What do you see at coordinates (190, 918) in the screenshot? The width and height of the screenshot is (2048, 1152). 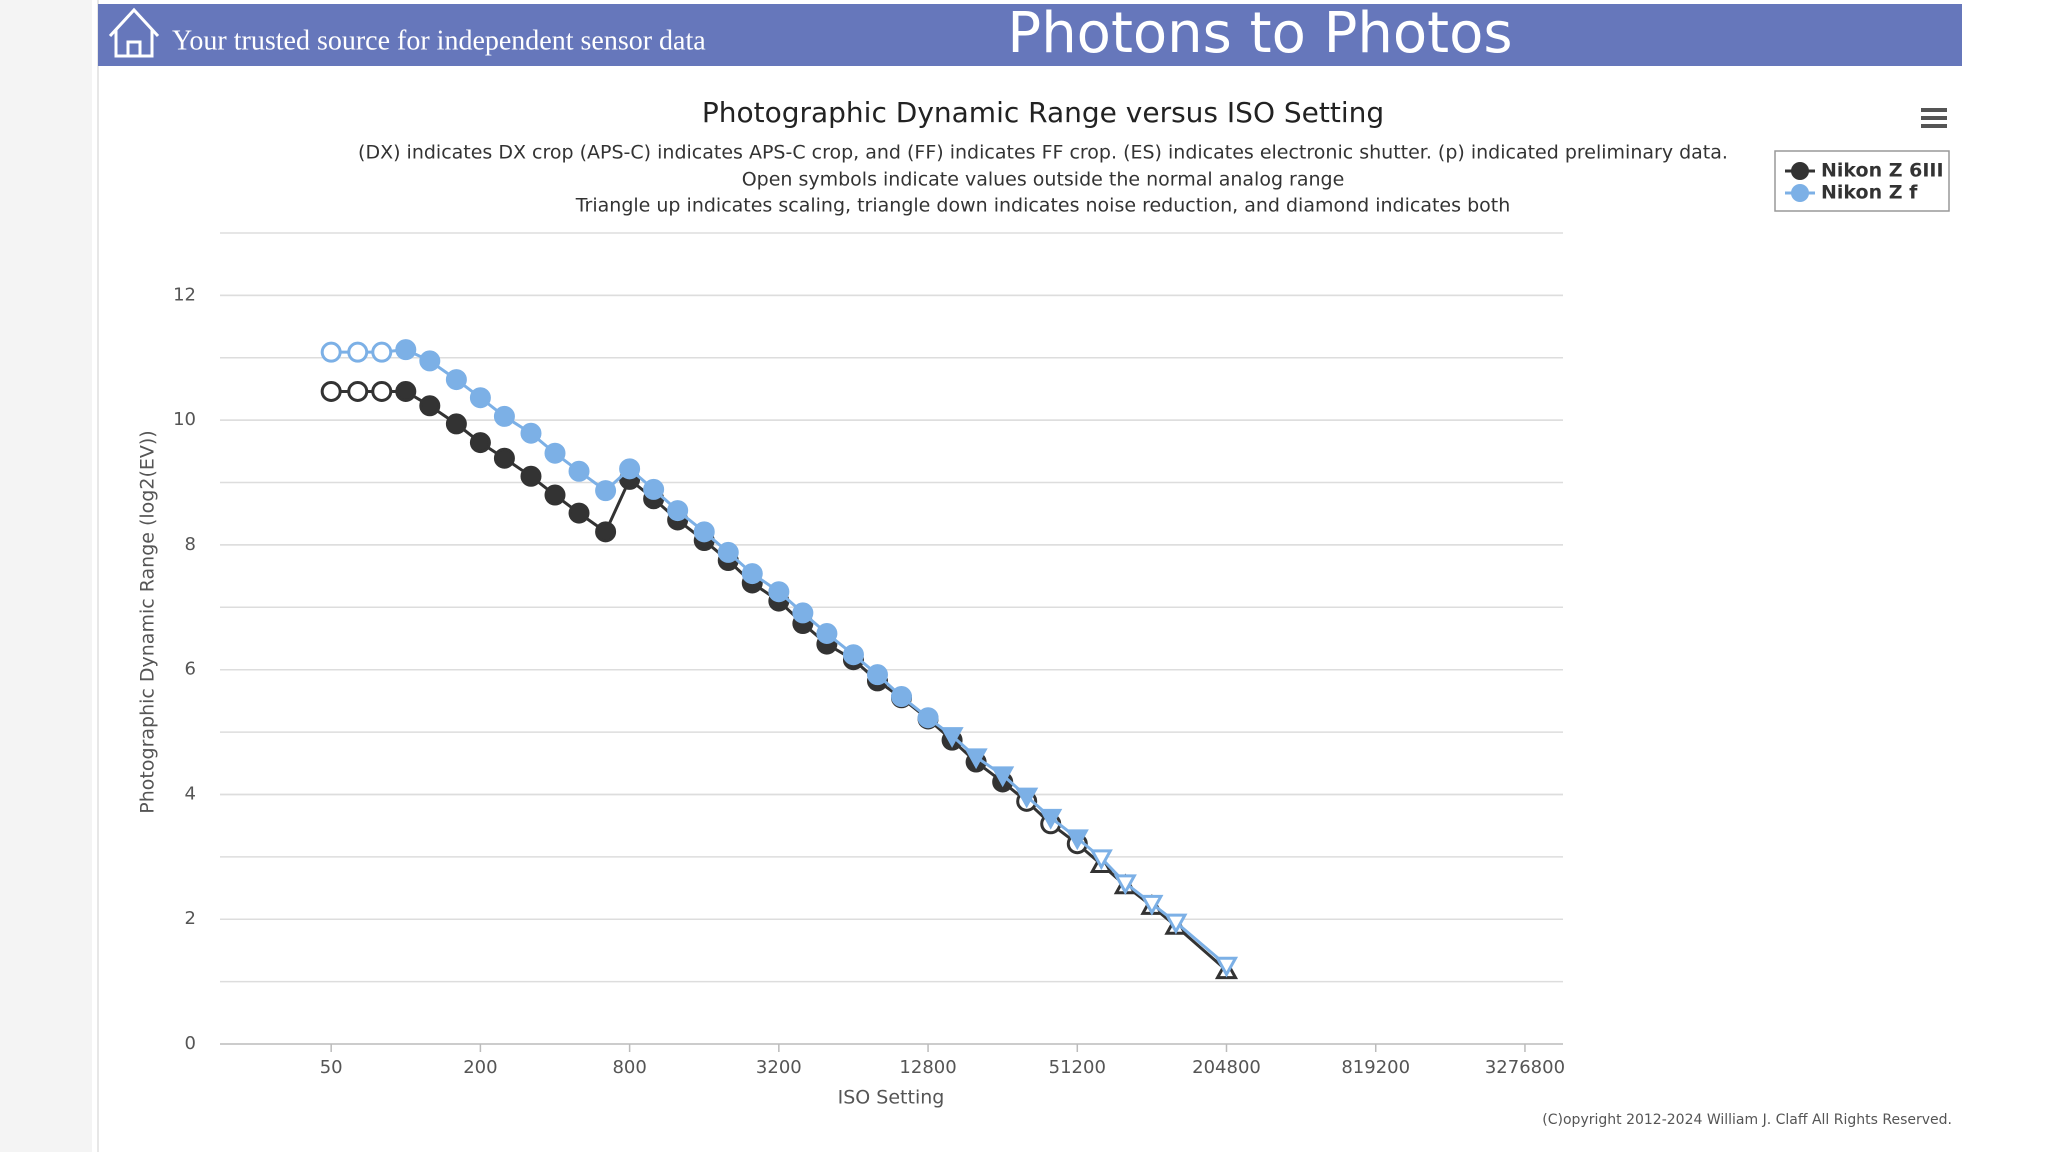 I see `y-tick-label: 2` at bounding box center [190, 918].